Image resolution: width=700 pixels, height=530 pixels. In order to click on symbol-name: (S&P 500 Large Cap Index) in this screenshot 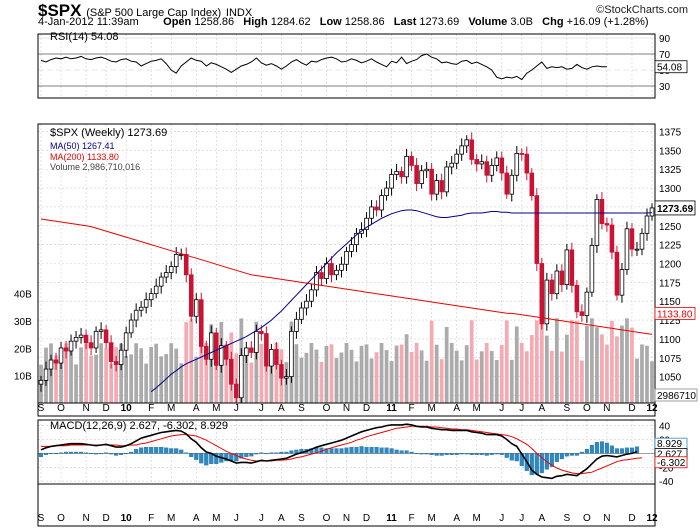, I will do `click(154, 13)`.